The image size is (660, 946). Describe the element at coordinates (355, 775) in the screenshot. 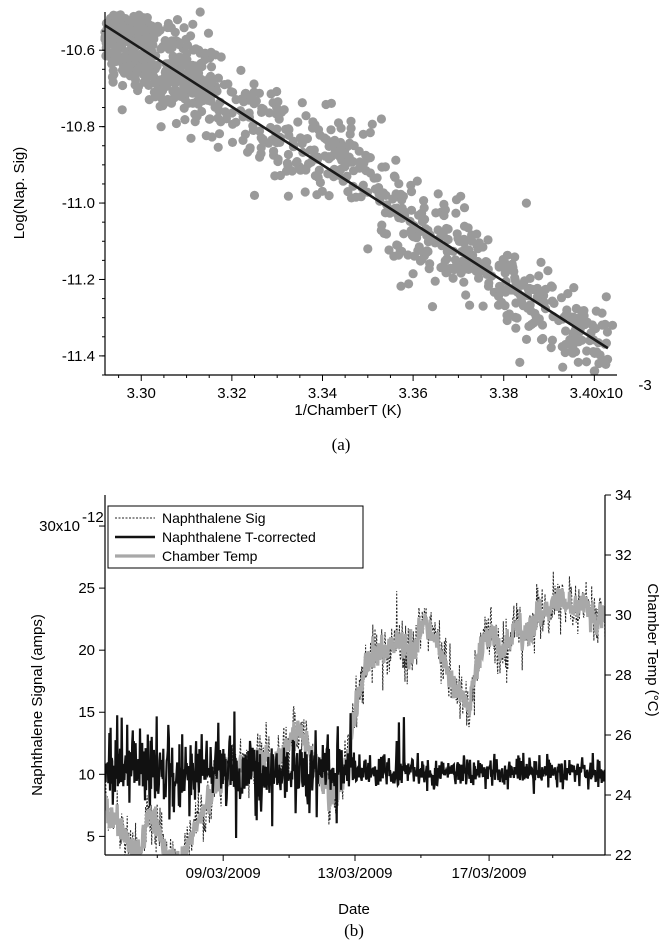

I see `series-naphthalene-t-corrected` at that location.